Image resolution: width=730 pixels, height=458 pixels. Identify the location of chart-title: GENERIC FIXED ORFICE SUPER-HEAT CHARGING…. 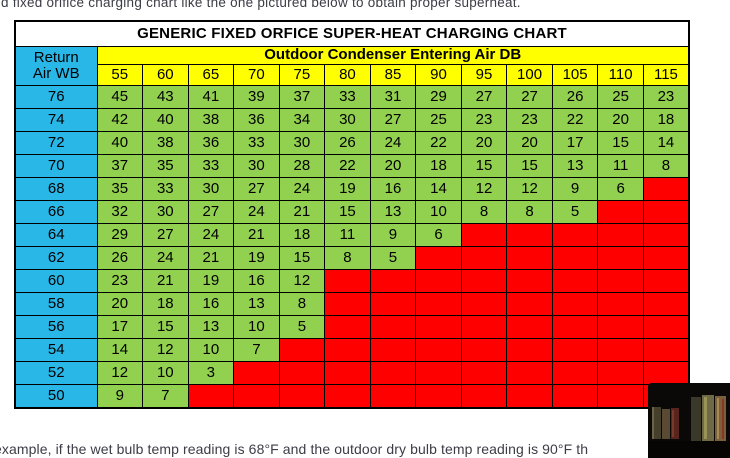
(352, 33).